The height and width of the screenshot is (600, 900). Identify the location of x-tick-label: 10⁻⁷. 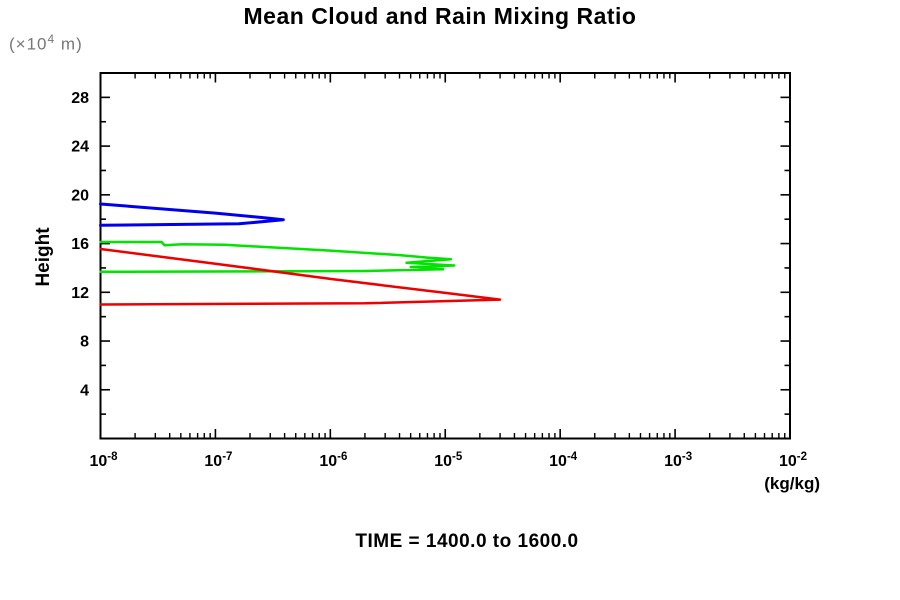
(218, 460).